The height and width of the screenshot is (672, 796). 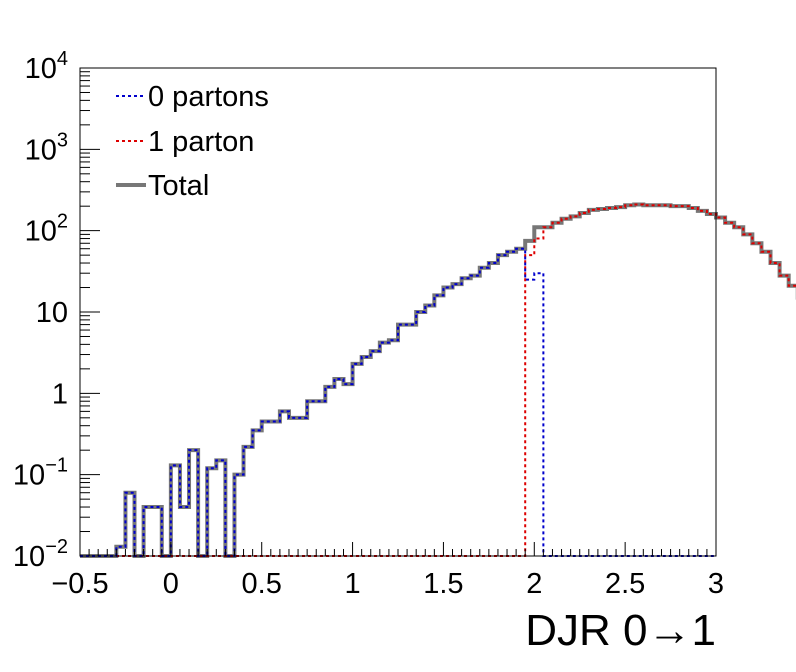 I want to click on y-tick-label: 10⁴, so click(x=46, y=66).